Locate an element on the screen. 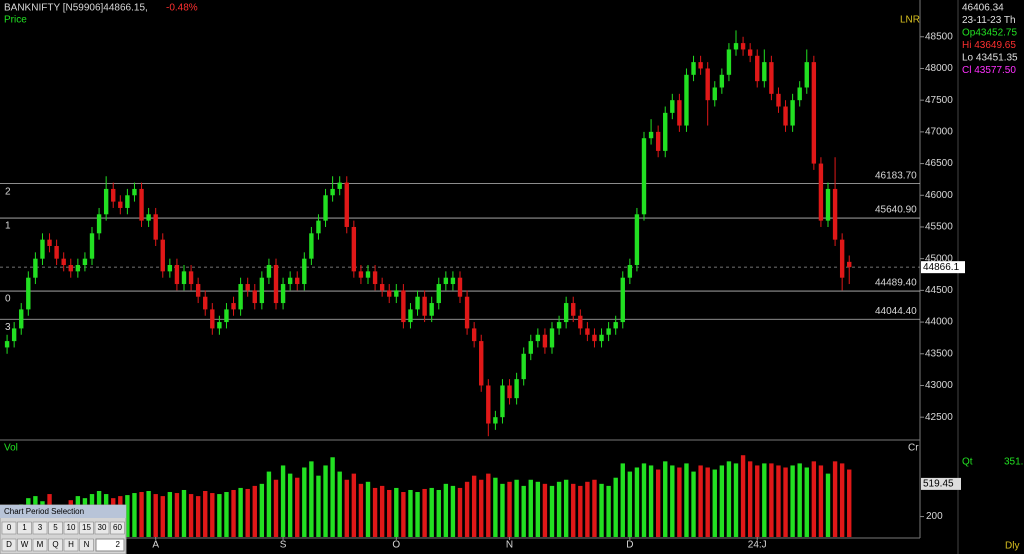  y-tick-label: 44500 is located at coordinates (939, 290).